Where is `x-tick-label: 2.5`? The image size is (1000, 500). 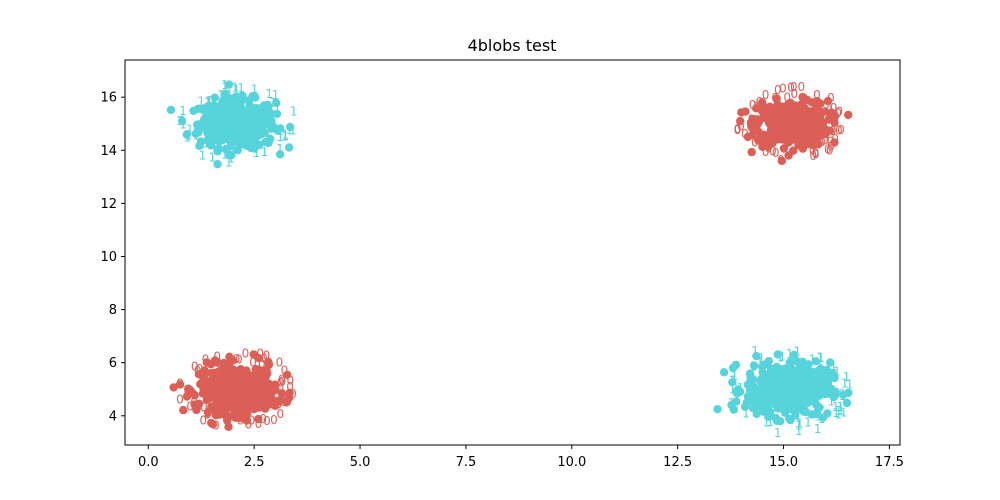
x-tick-label: 2.5 is located at coordinates (254, 462).